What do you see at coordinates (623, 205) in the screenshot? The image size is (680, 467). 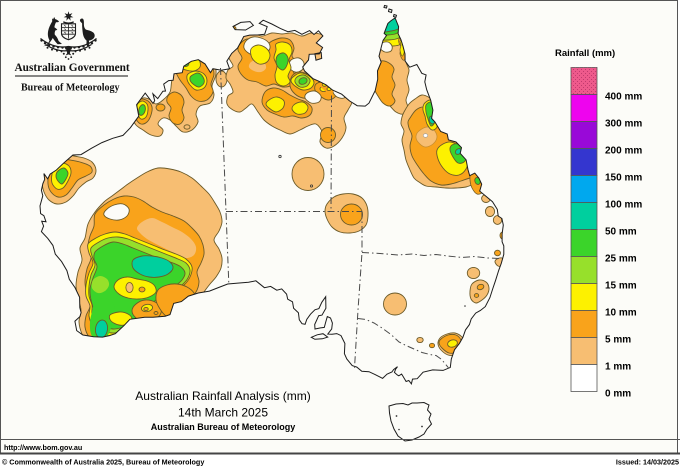 I see `svg-text: 100 mm` at bounding box center [623, 205].